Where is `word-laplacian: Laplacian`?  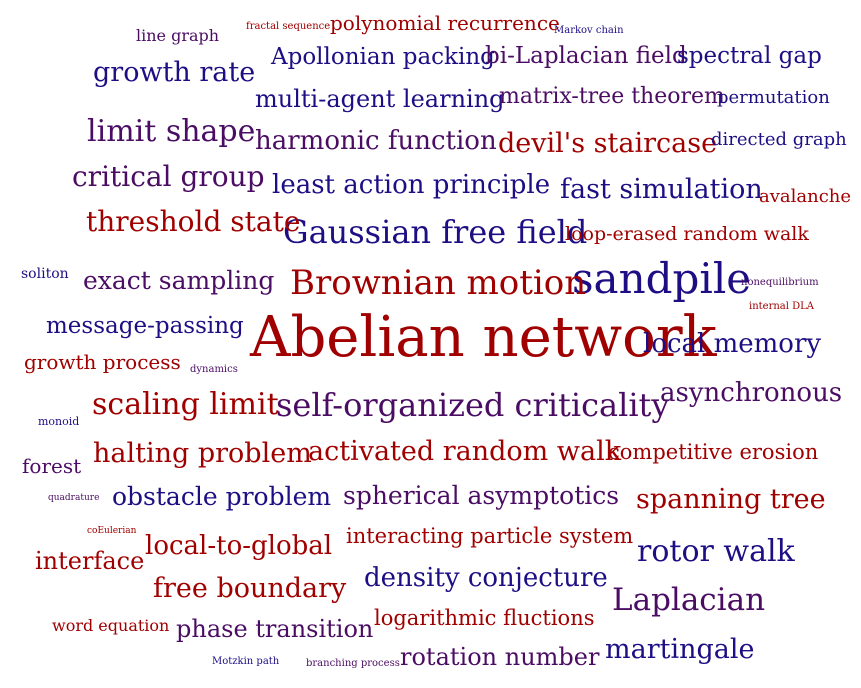
word-laplacian: Laplacian is located at coordinates (689, 600).